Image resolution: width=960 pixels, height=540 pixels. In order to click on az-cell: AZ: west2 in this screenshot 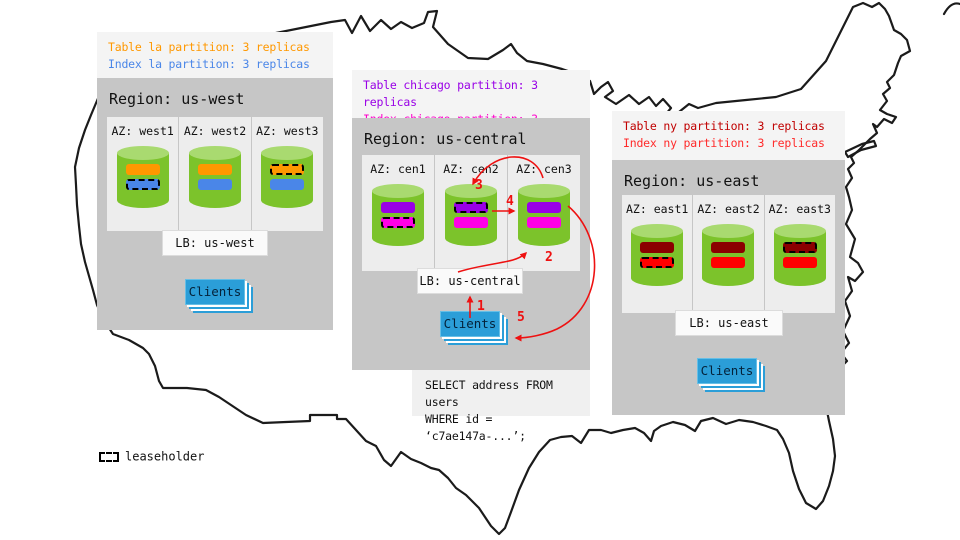, I will do `click(215, 174)`.